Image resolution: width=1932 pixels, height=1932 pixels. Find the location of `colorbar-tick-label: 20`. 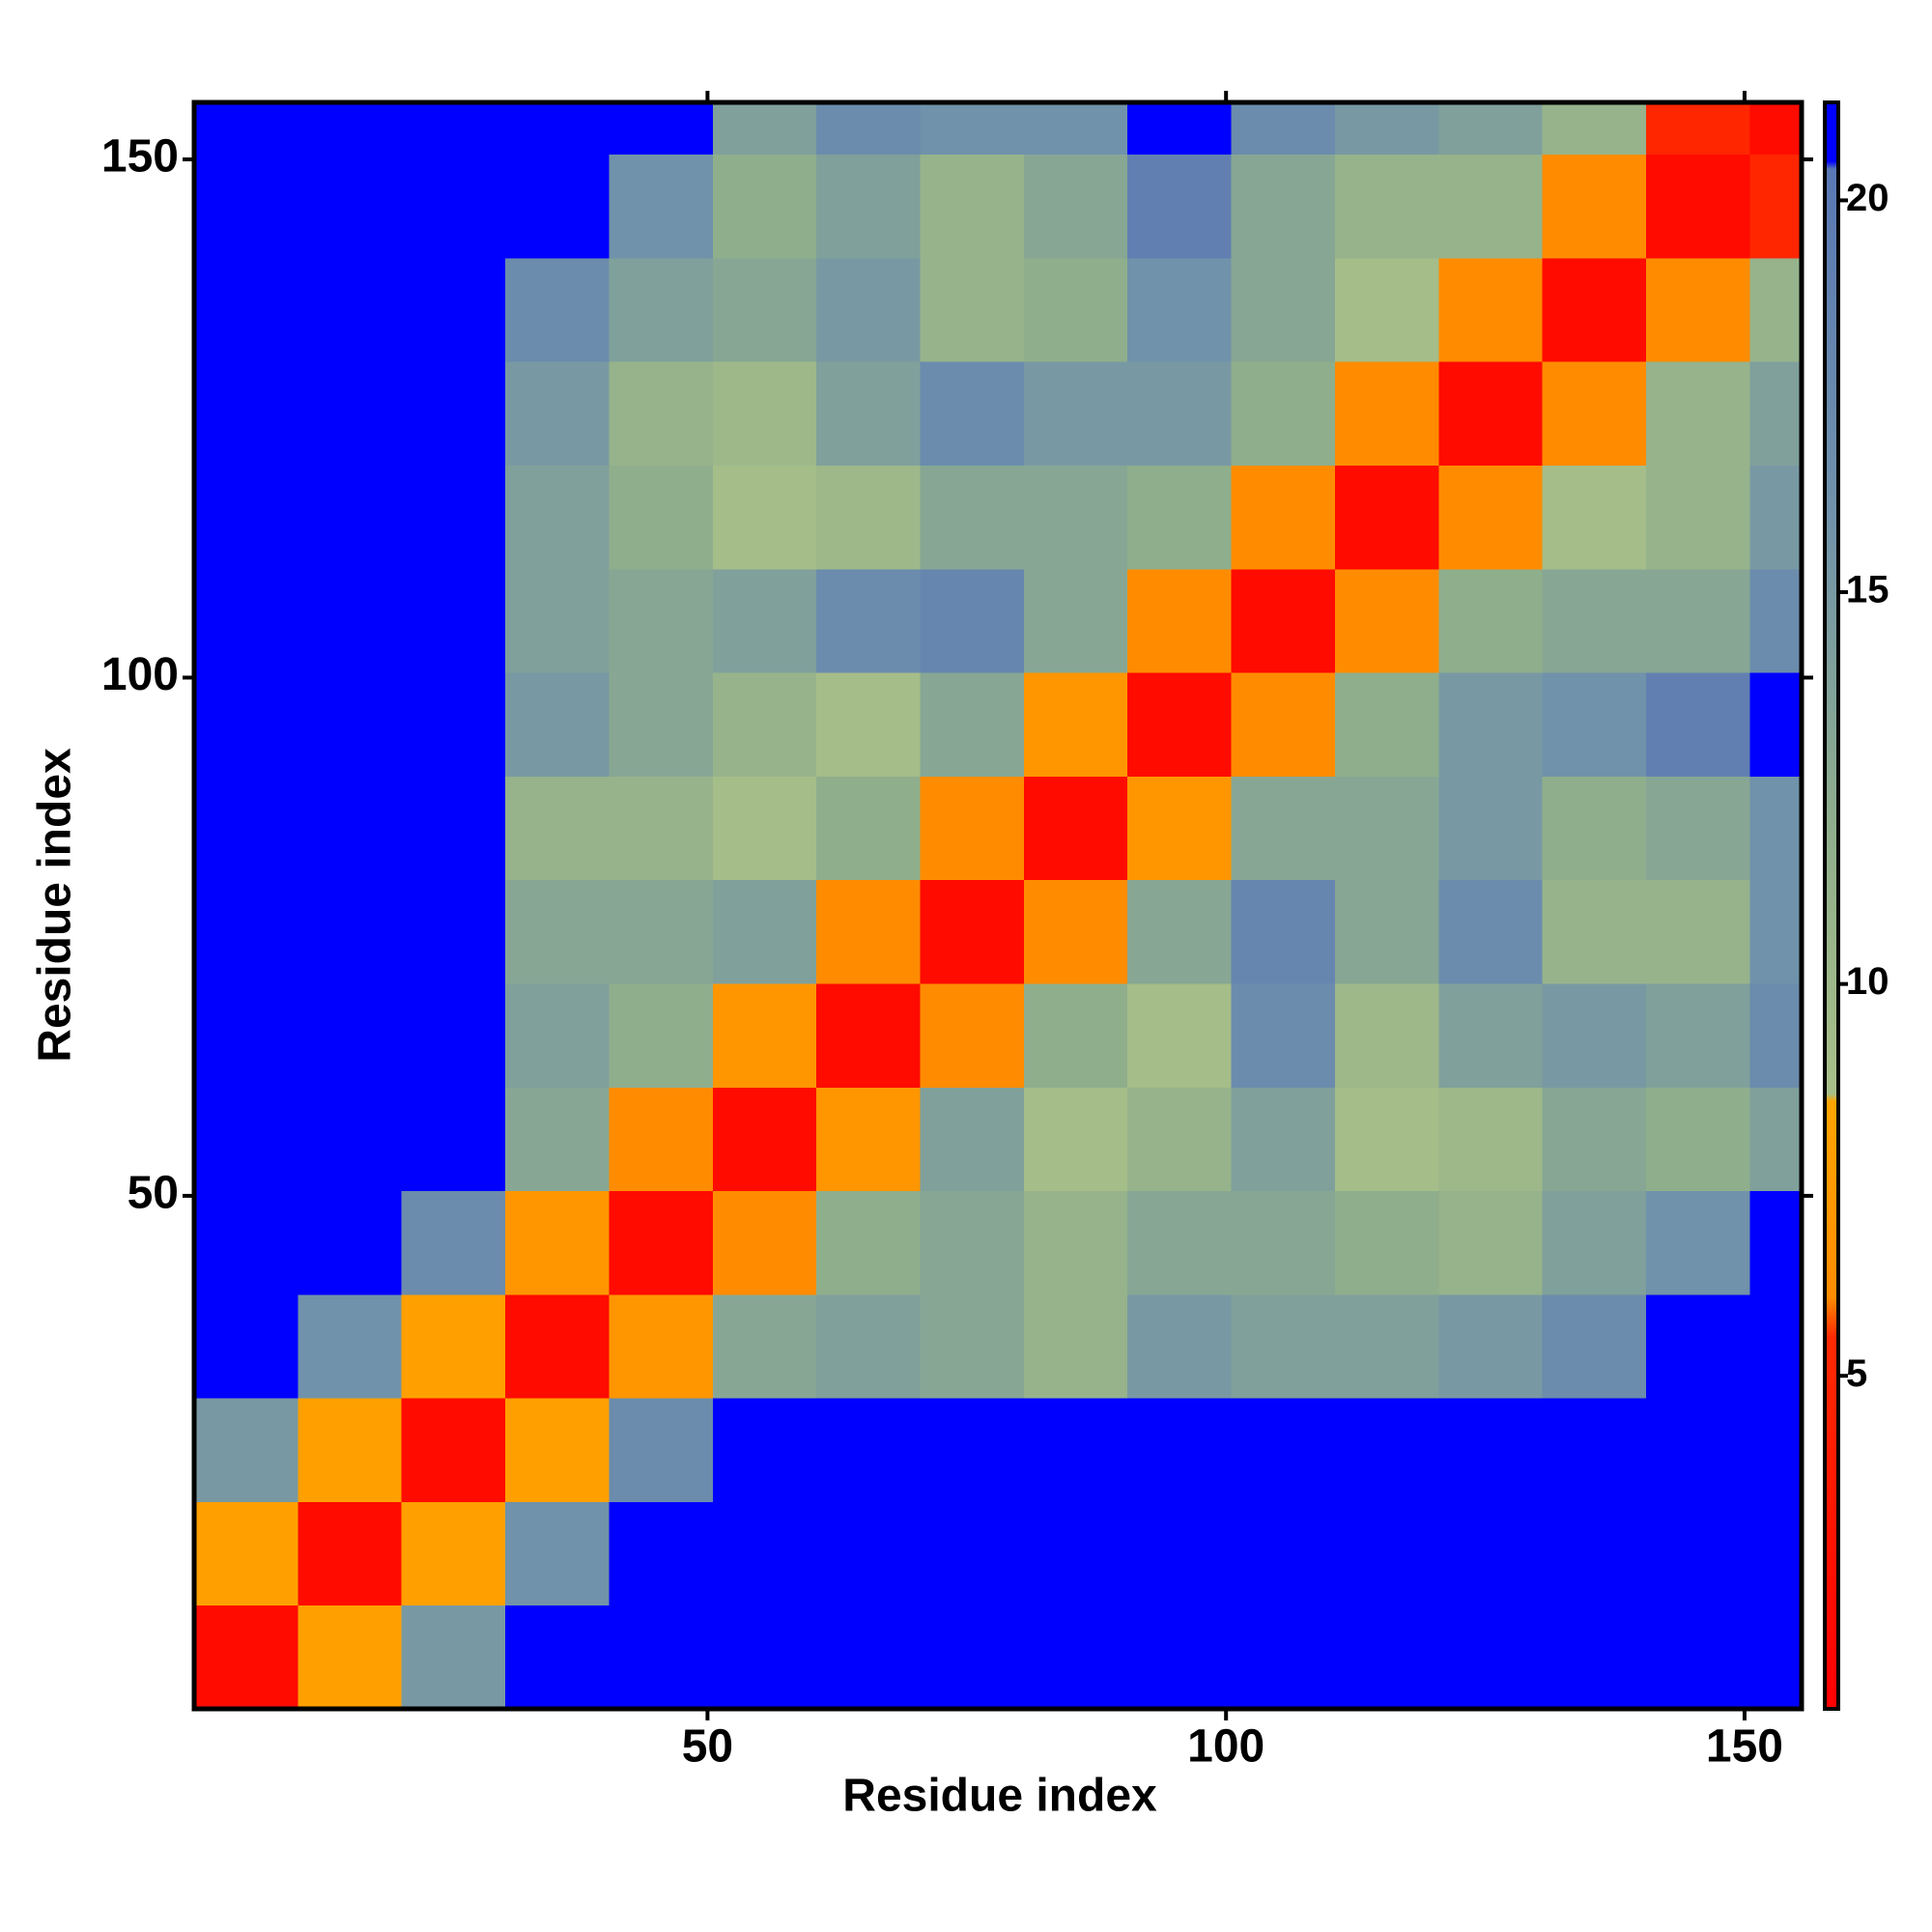

colorbar-tick-label: 20 is located at coordinates (1867, 198).